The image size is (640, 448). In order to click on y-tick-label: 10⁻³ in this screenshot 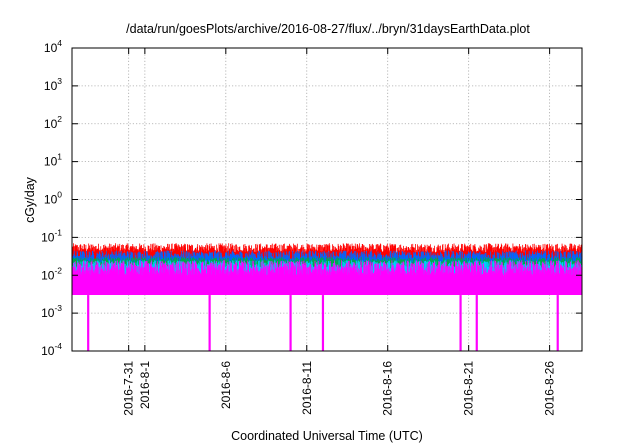, I will do `click(51, 311)`.